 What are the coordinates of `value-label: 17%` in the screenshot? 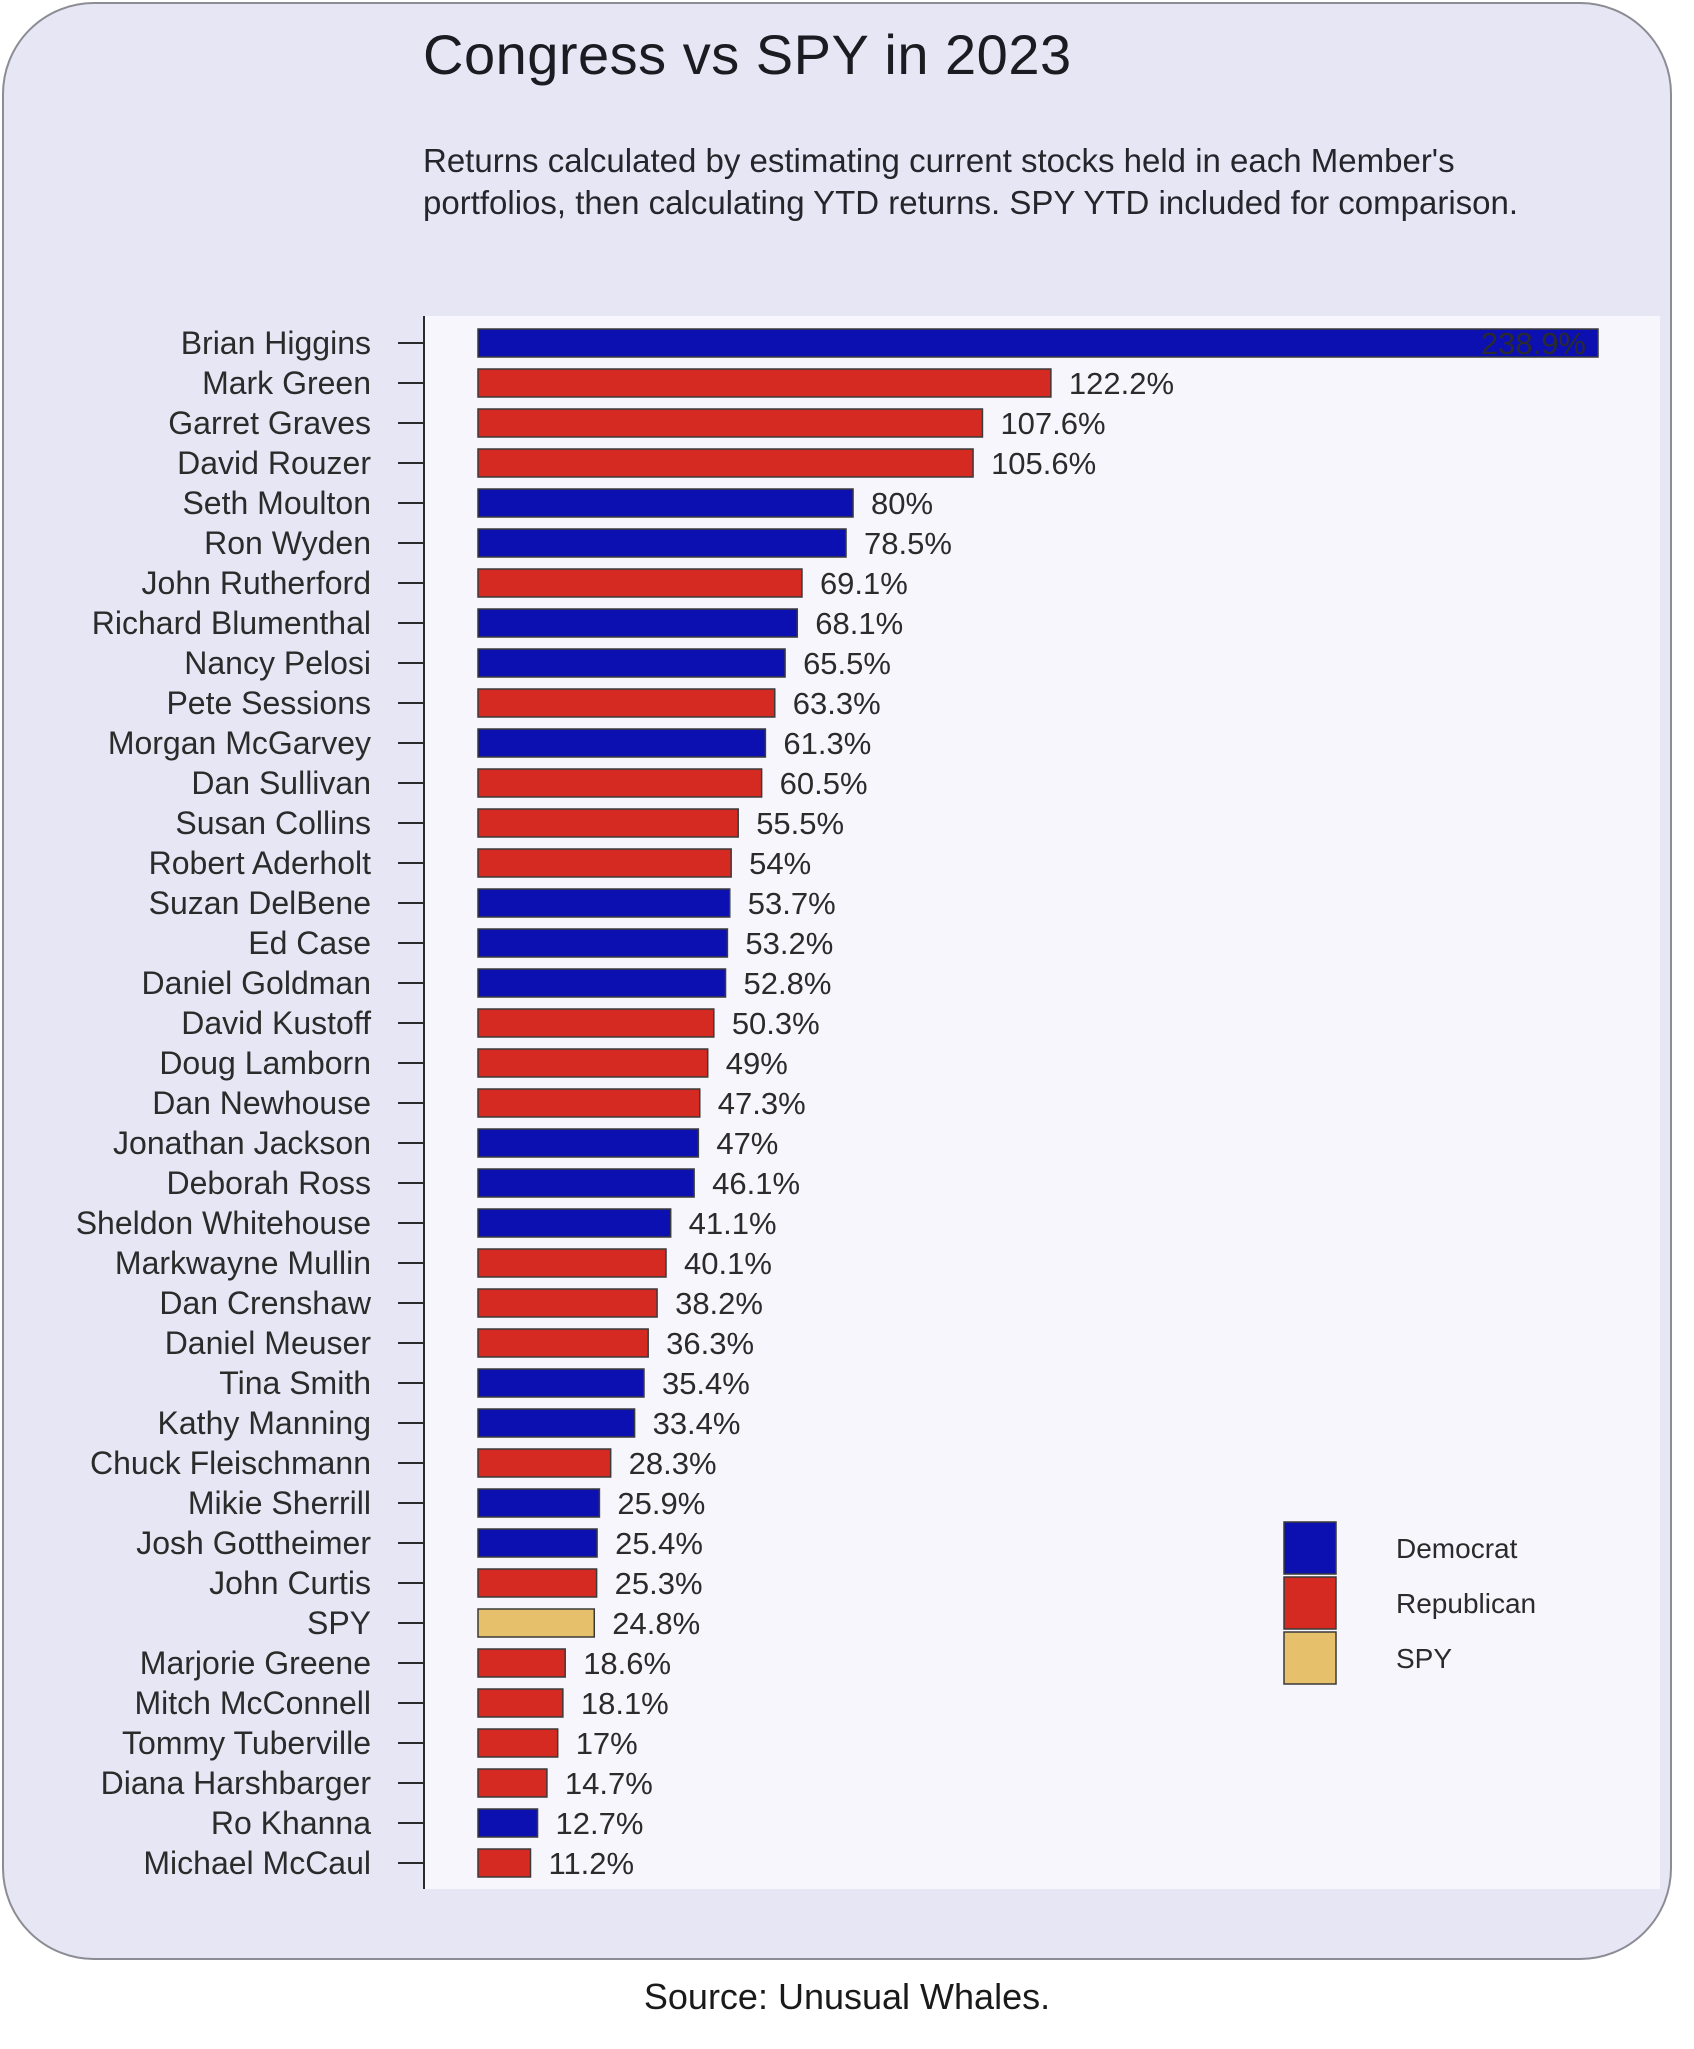 It's located at (607, 1743).